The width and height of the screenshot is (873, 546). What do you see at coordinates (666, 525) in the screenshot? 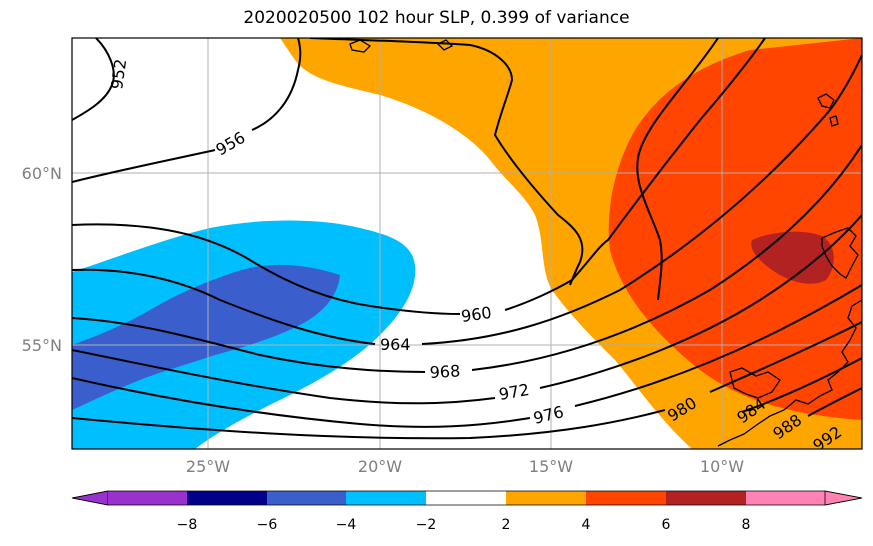
I see `cb-tick-6: 6` at bounding box center [666, 525].